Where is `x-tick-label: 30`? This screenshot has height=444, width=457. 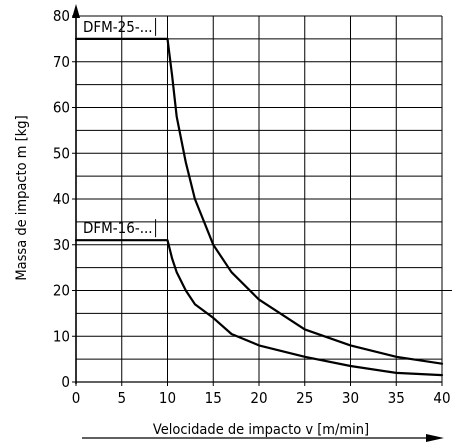
x-tick-label: 30 is located at coordinates (350, 398).